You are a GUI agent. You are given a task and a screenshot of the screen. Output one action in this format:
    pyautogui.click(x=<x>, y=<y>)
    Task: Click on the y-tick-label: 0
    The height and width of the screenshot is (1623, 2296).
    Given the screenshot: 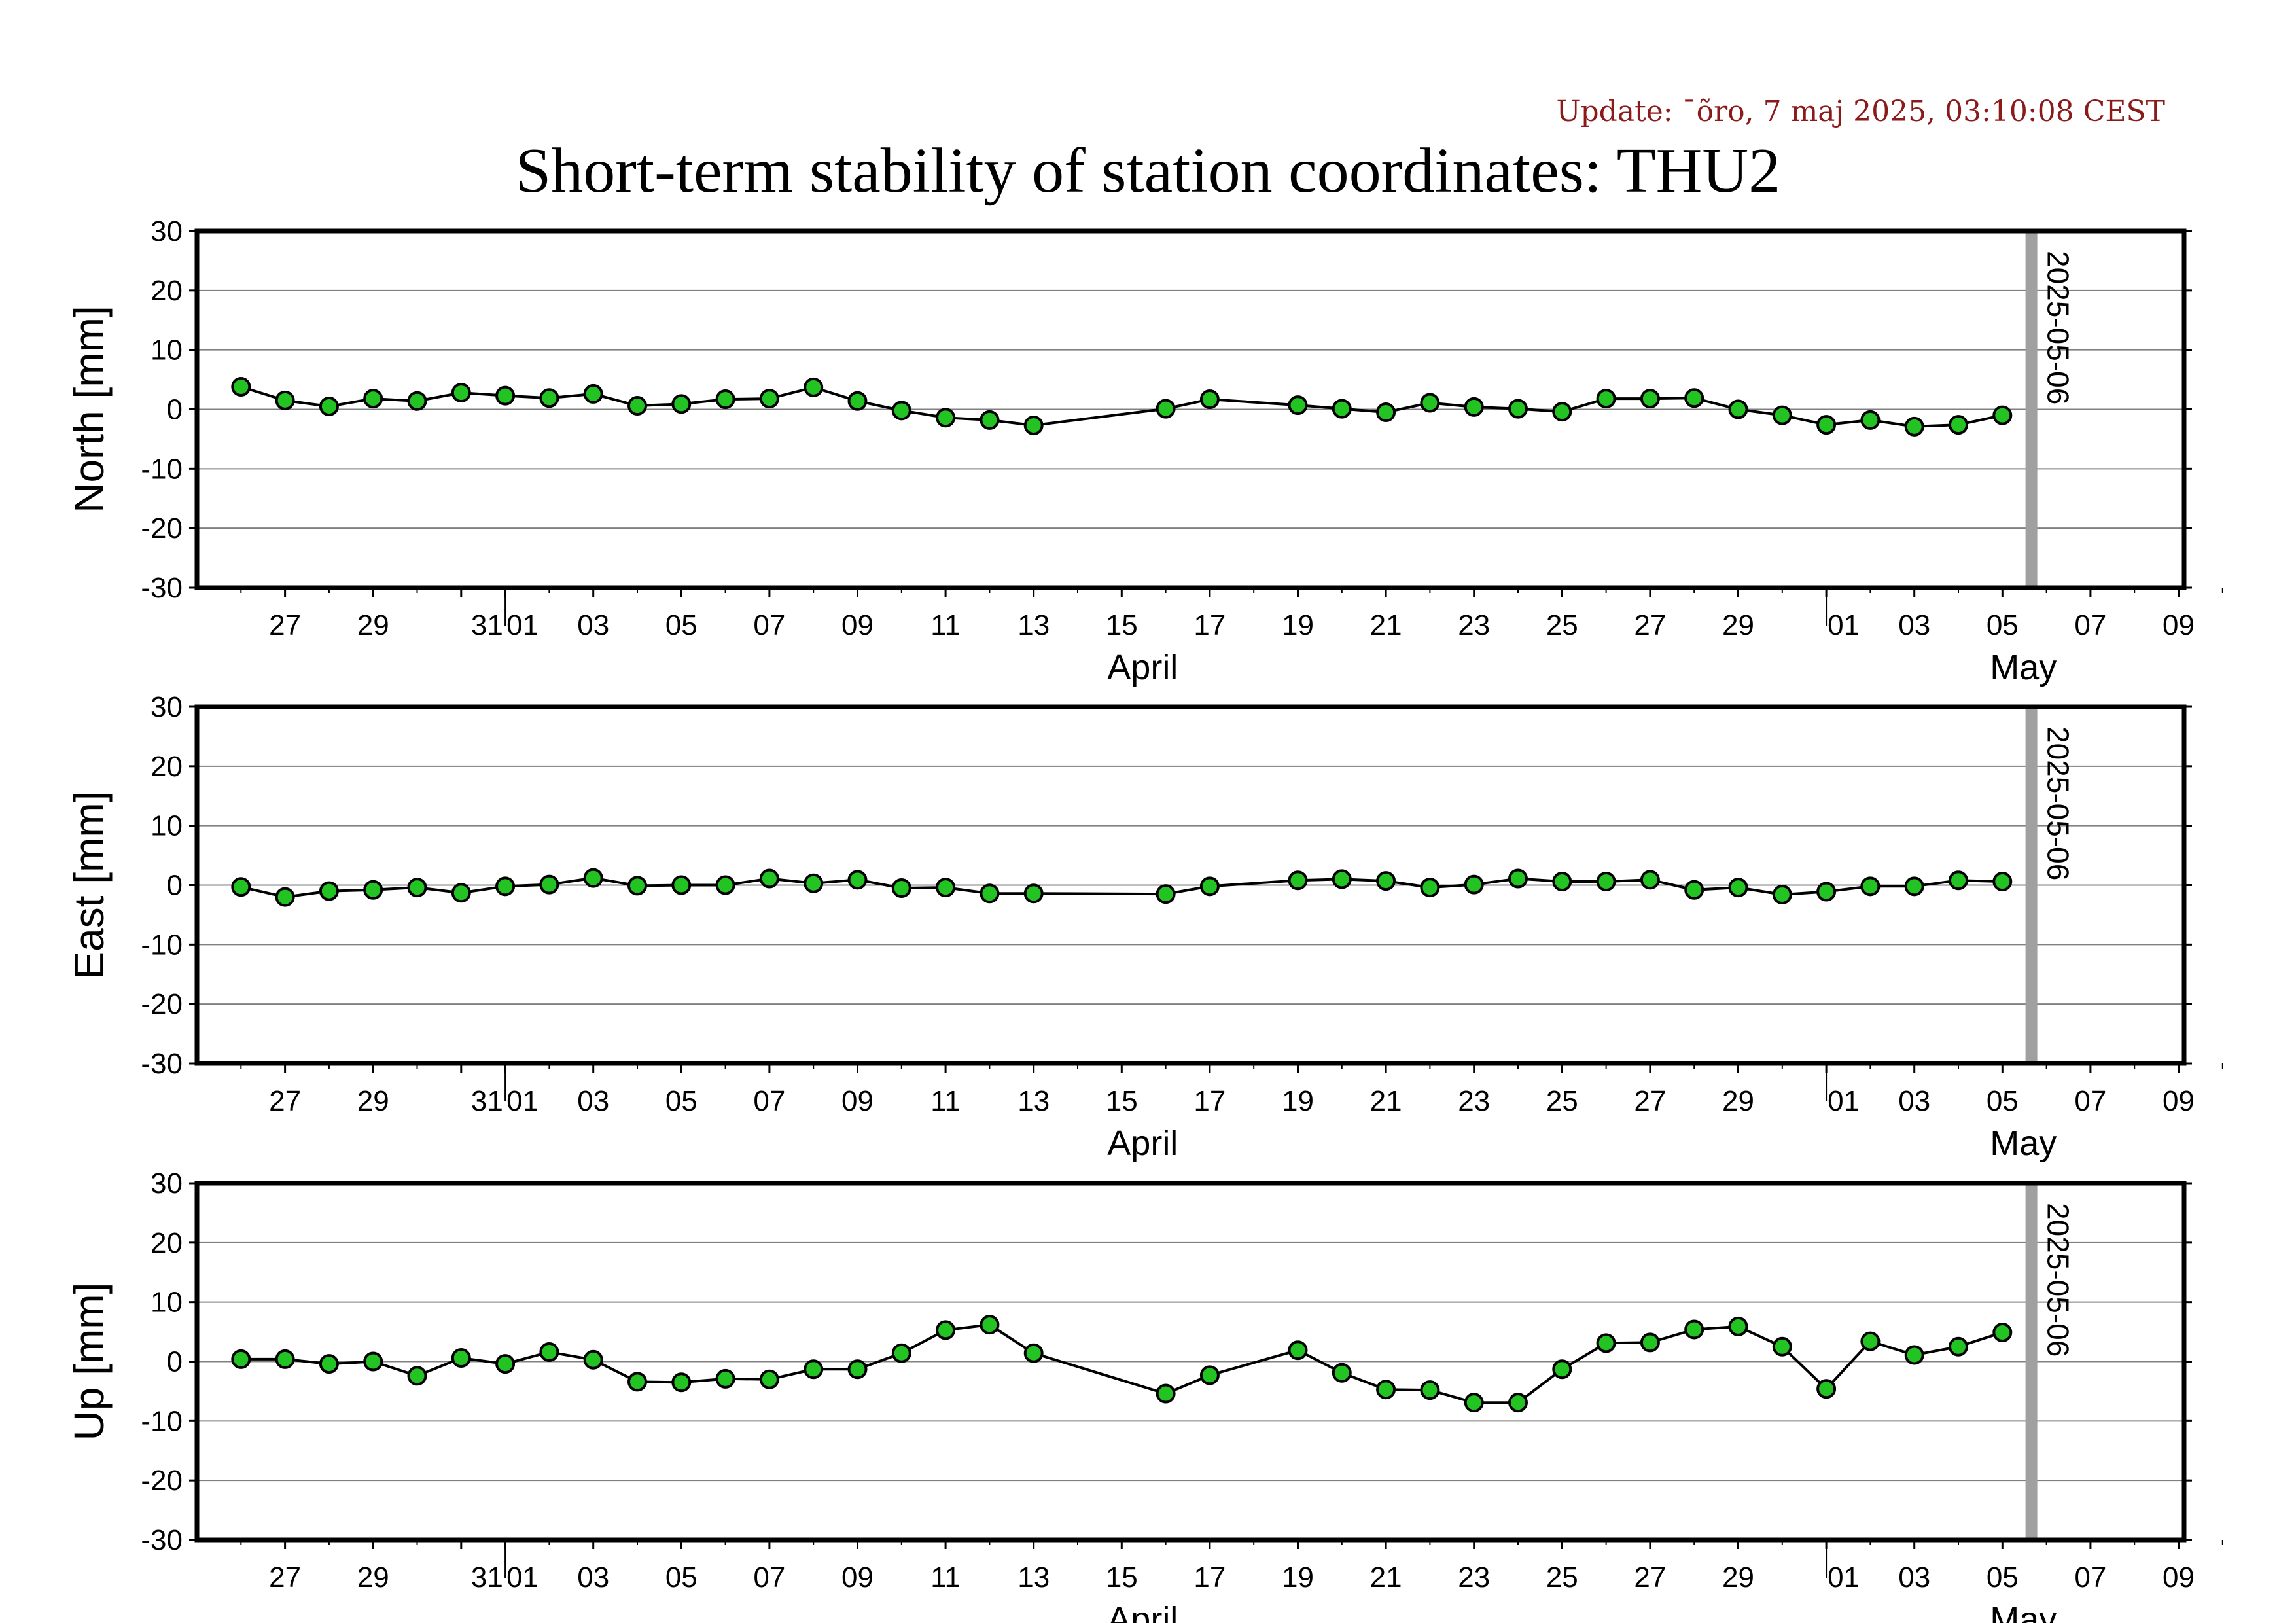 What is the action you would take?
    pyautogui.click(x=175, y=1362)
    